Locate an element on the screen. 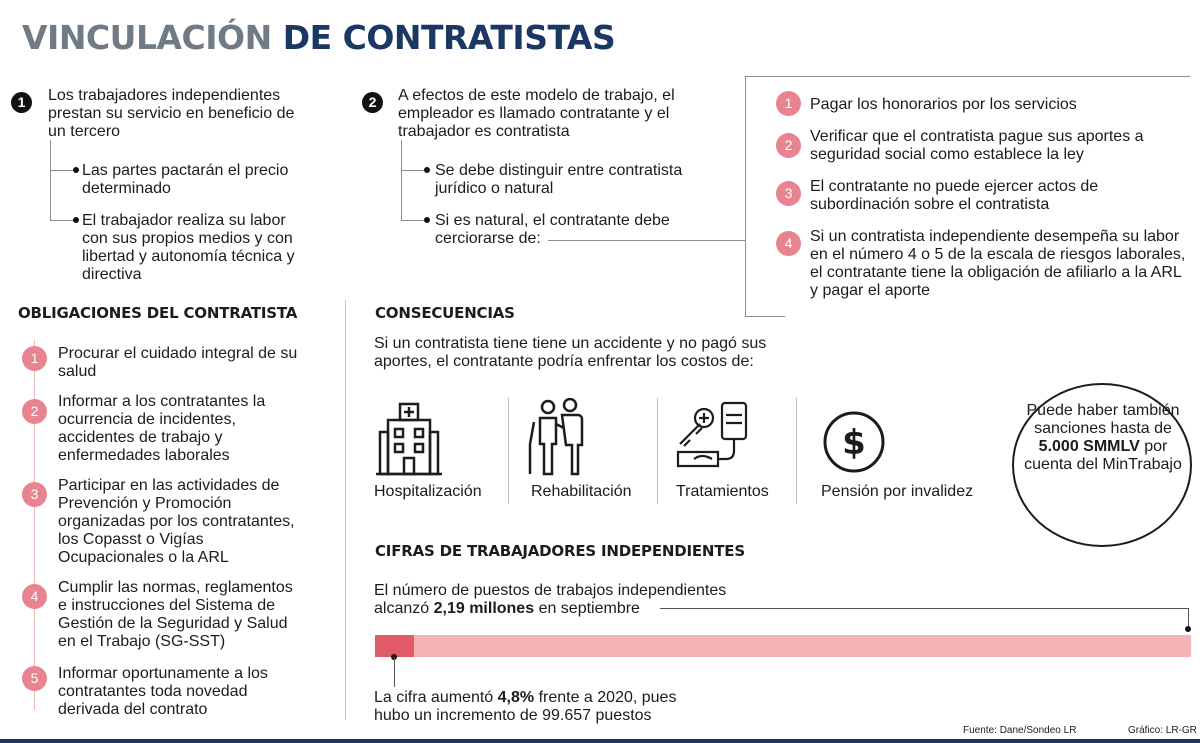 This screenshot has width=1200, height=743. dollar-coin-icon: $ is located at coordinates (854, 442).